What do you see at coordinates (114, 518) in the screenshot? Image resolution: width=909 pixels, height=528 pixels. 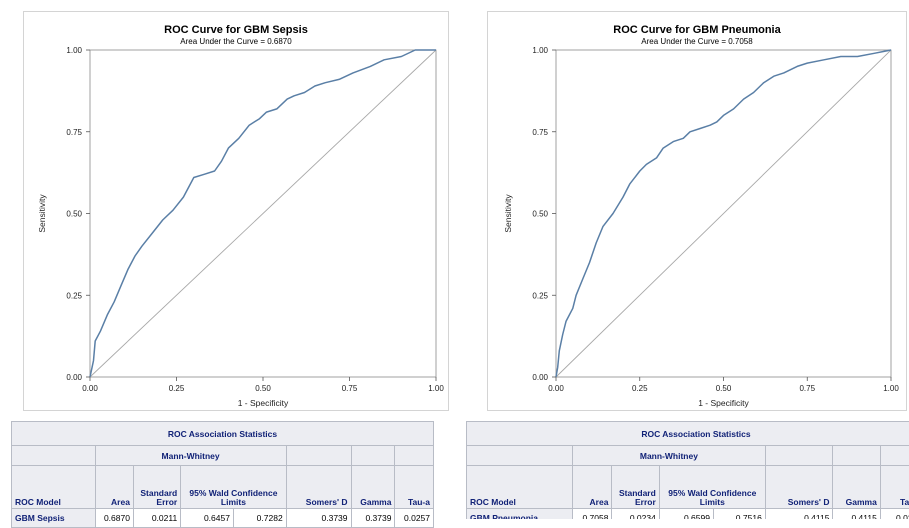 I see `cell-area: 0.6870` at bounding box center [114, 518].